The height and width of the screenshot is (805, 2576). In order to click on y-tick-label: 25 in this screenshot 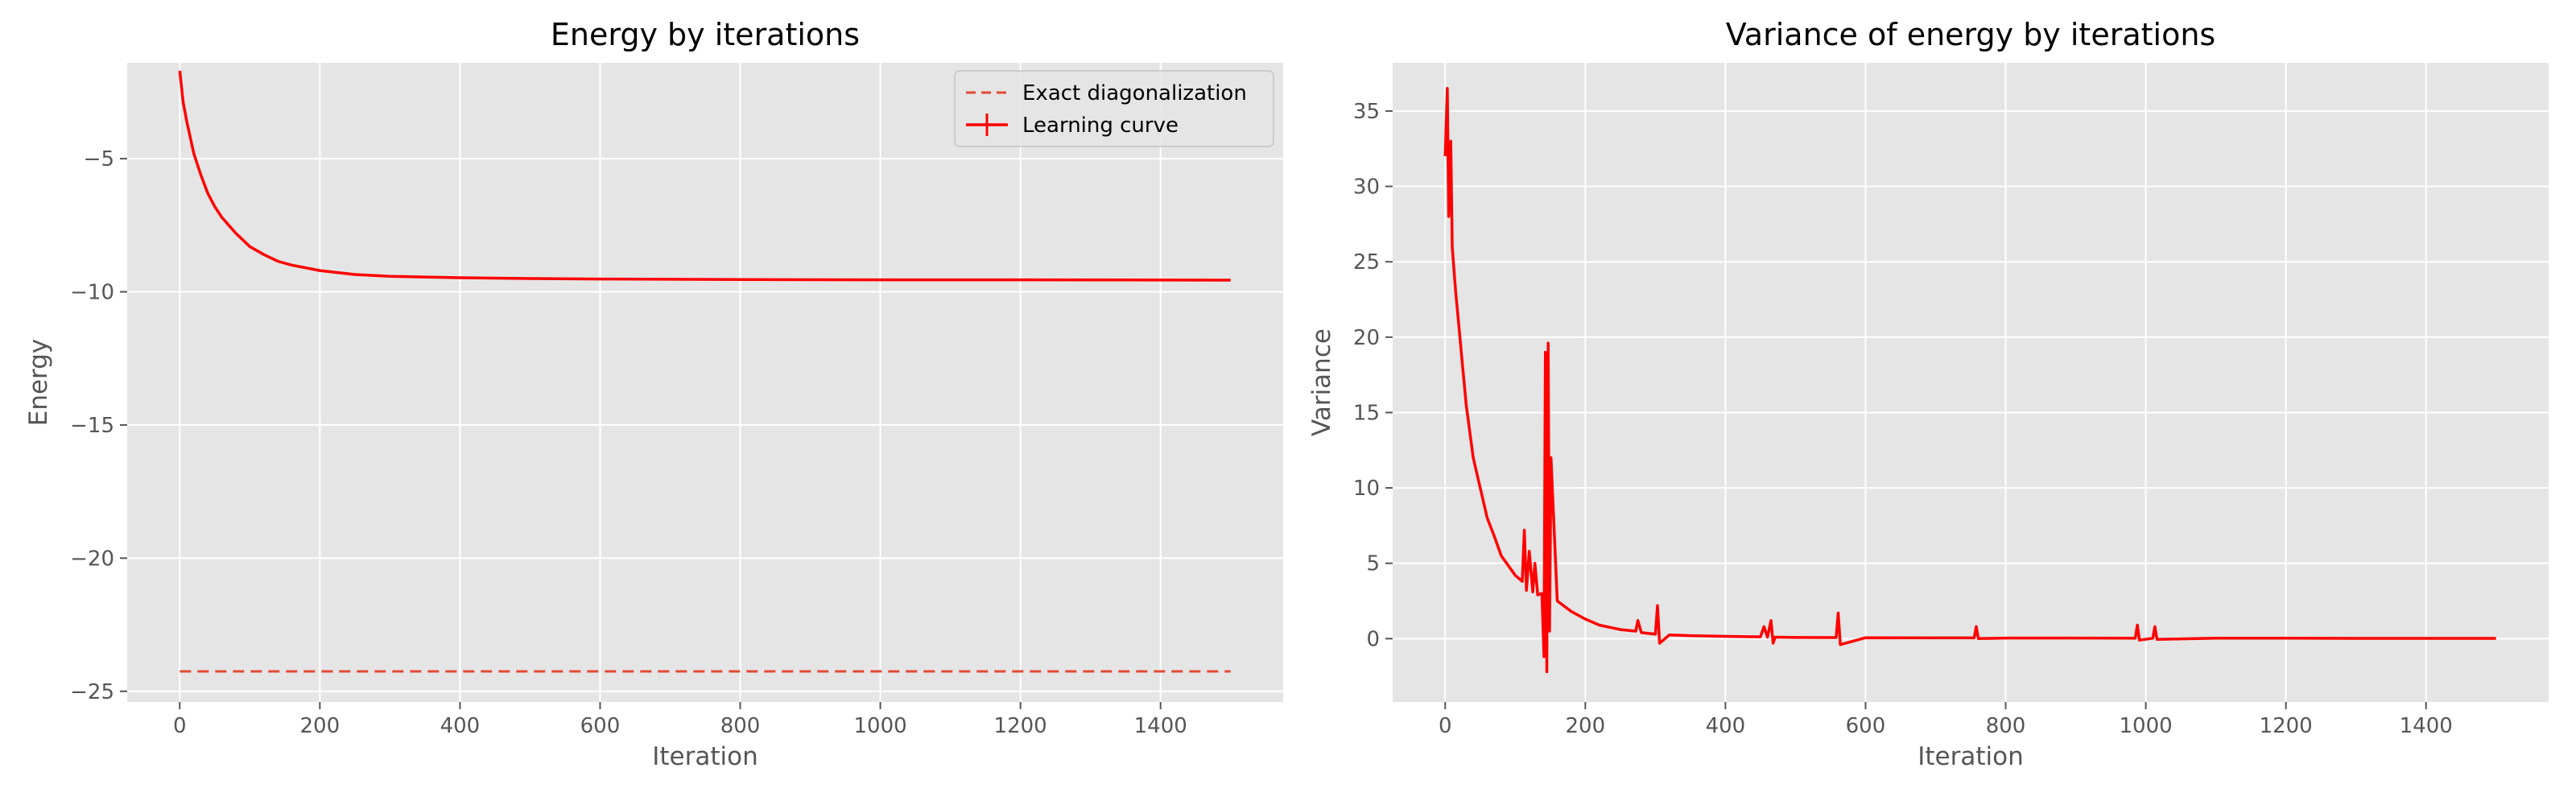, I will do `click(1366, 262)`.